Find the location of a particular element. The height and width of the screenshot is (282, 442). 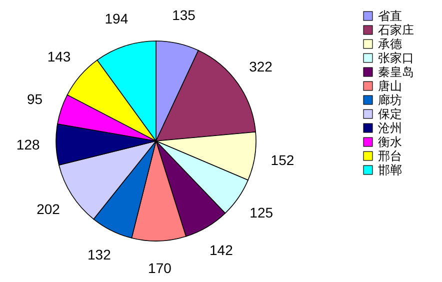

legend-label: 廊坊 is located at coordinates (390, 100).